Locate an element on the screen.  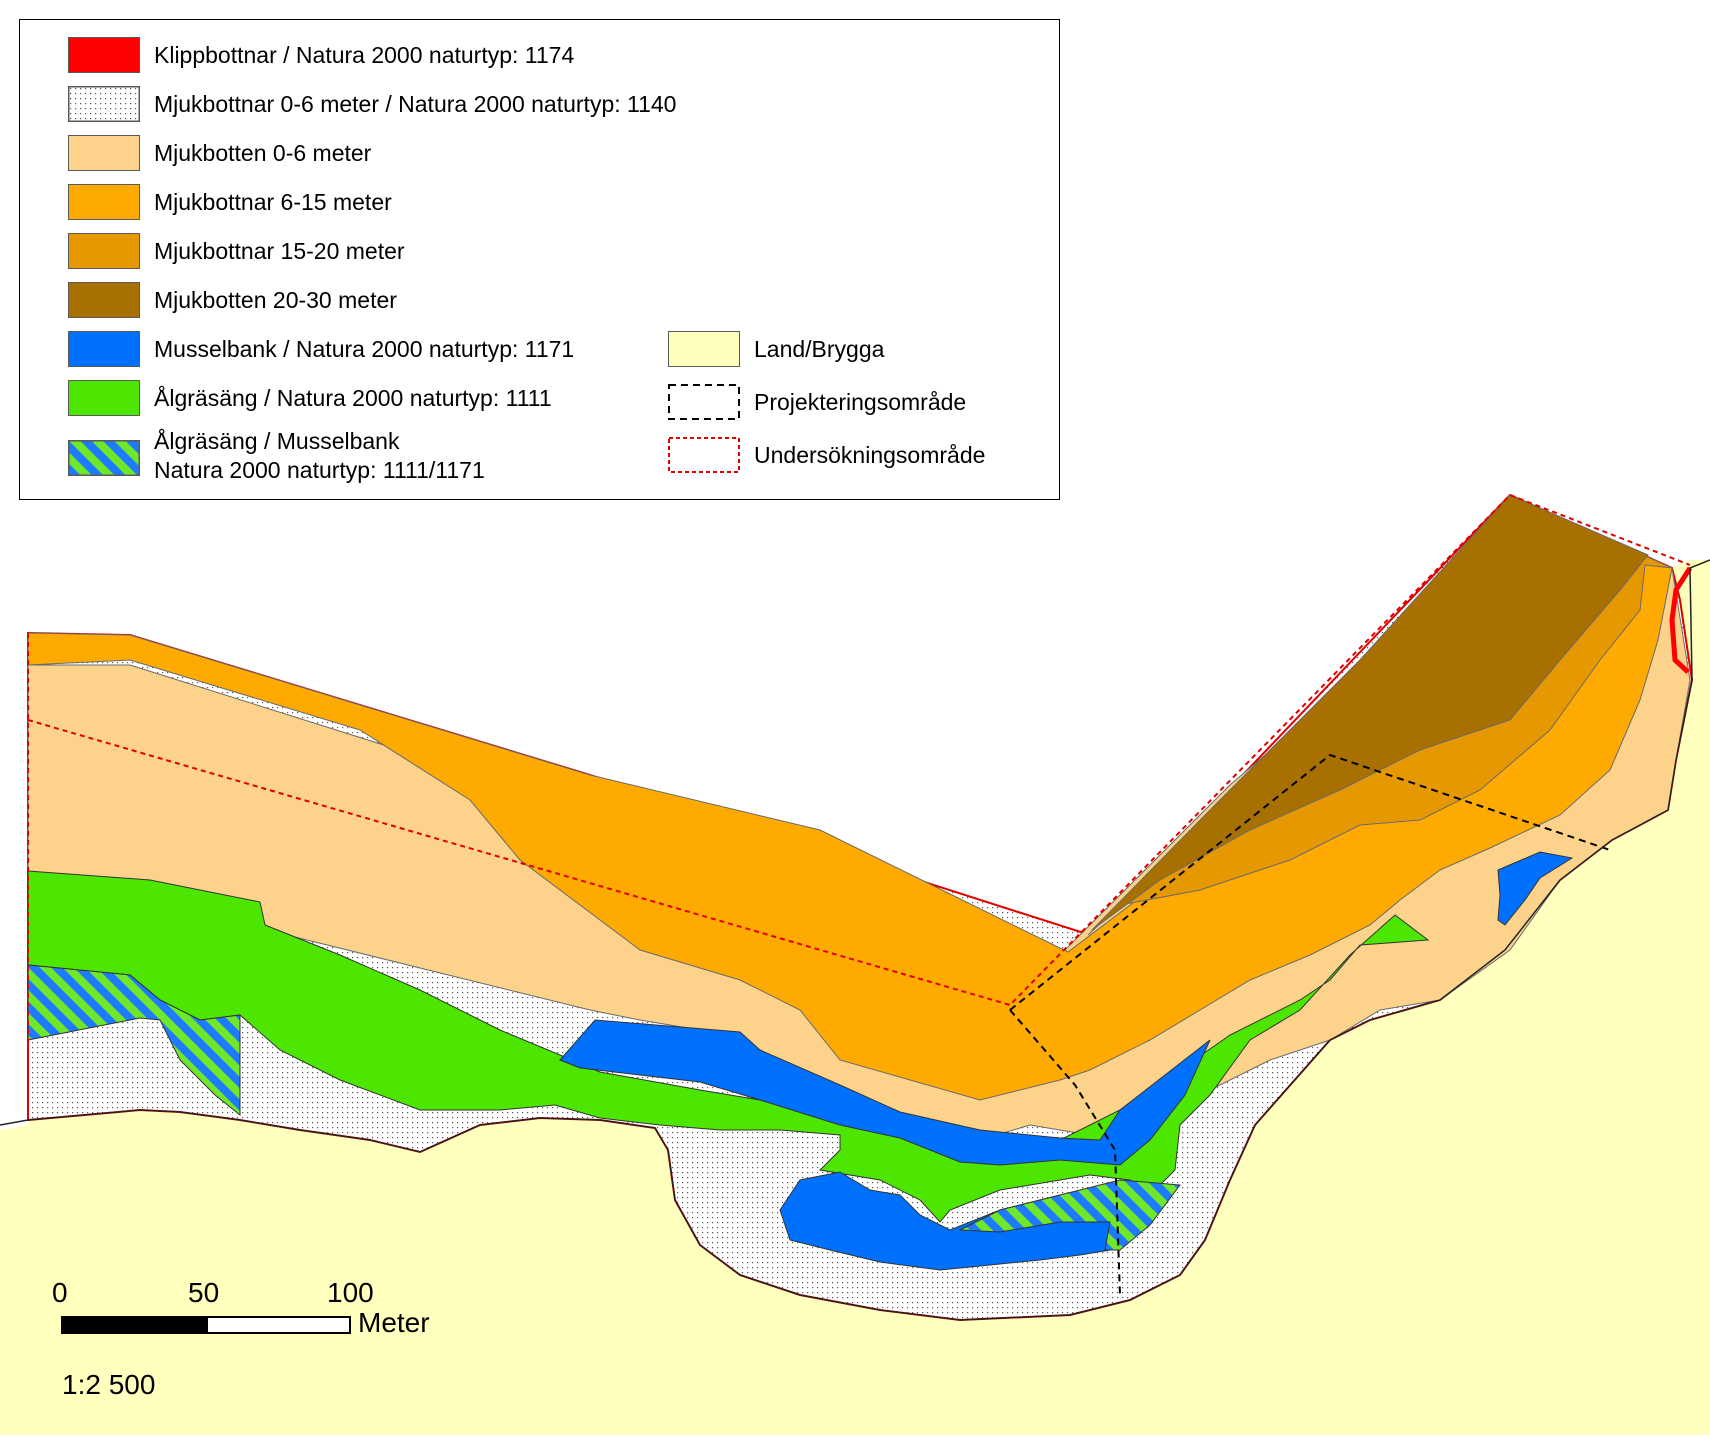
mussel-swatch is located at coordinates (104, 349).